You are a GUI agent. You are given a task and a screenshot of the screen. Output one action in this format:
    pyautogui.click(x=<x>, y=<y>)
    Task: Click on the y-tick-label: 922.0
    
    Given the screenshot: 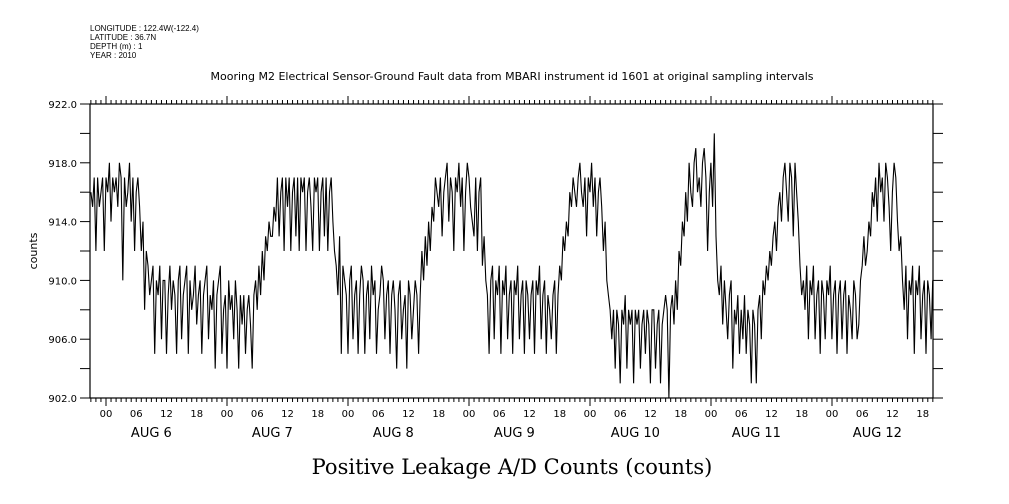 What is the action you would take?
    pyautogui.click(x=62, y=105)
    